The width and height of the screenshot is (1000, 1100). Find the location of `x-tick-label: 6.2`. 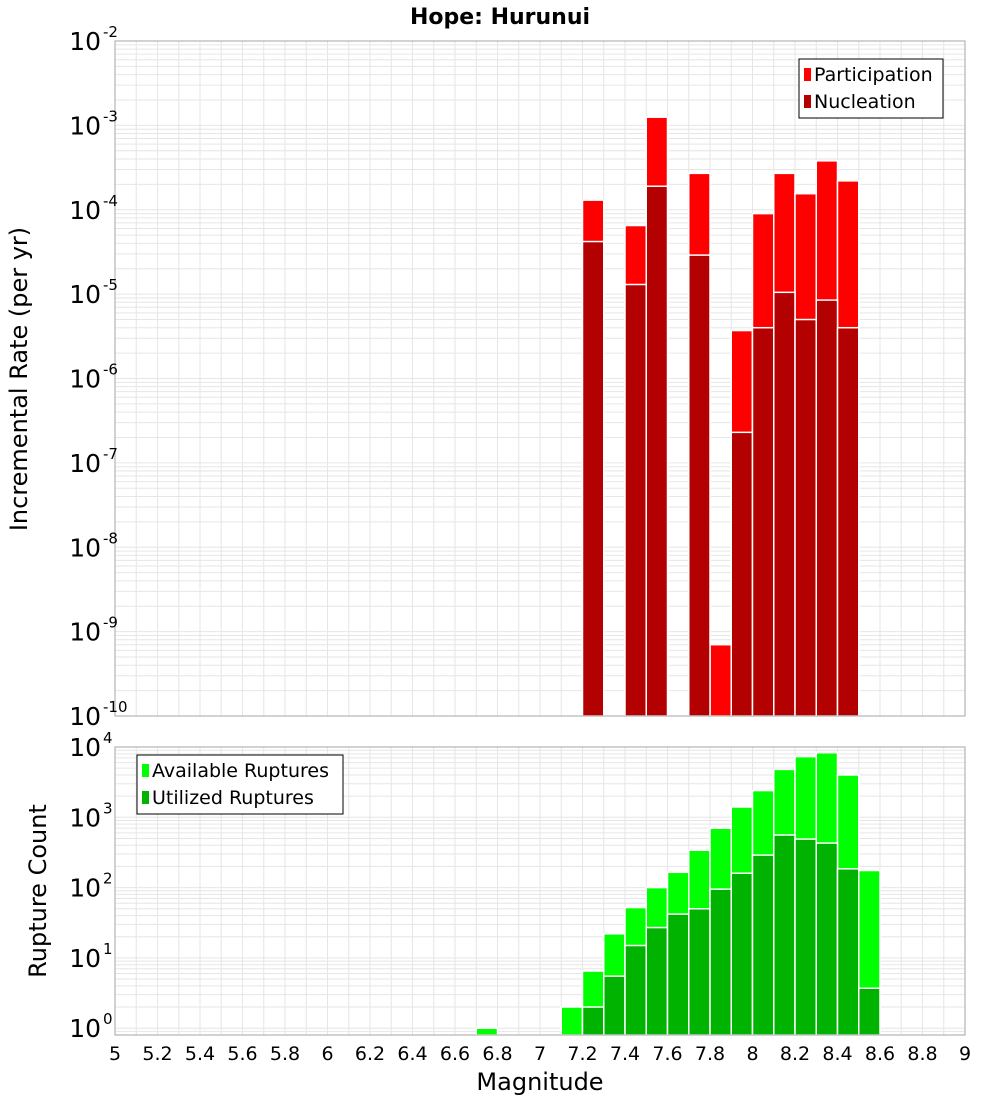

x-tick-label: 6.2 is located at coordinates (370, 1054).